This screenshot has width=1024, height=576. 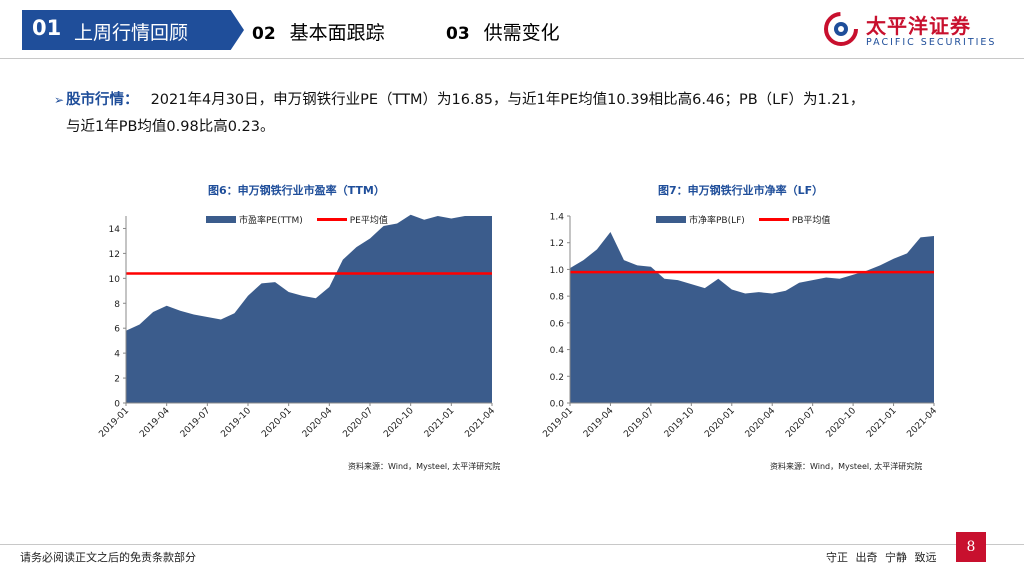 What do you see at coordinates (170, 127) in the screenshot?
I see `summary-line-2: 与近1年PB均值0.98比高0.23。` at bounding box center [170, 127].